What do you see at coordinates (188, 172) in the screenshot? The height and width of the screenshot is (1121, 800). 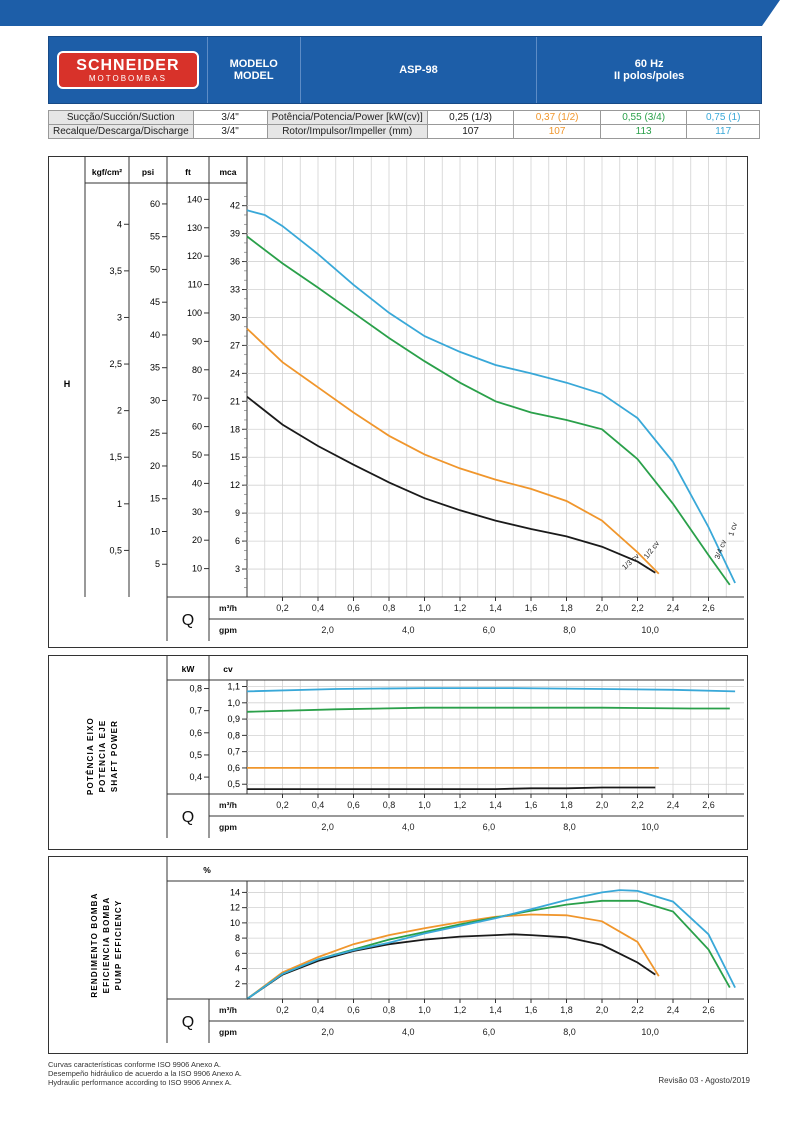 I see `unit-ft: ft` at bounding box center [188, 172].